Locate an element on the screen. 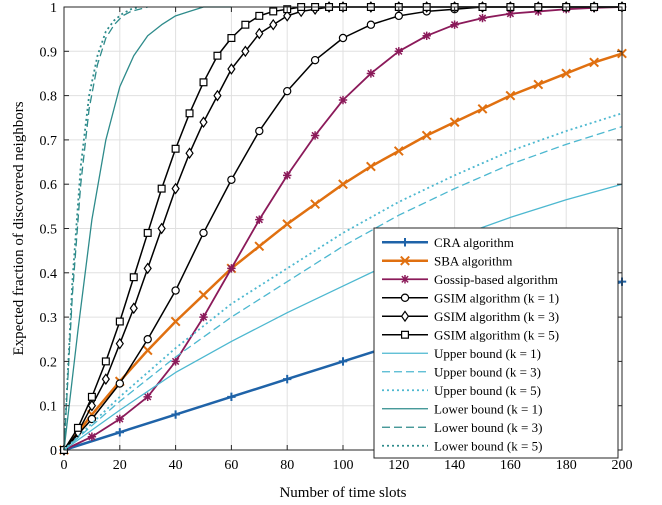 This screenshot has height=505, width=662. legend-label: Lower bound (k = 5) is located at coordinates (488, 445).